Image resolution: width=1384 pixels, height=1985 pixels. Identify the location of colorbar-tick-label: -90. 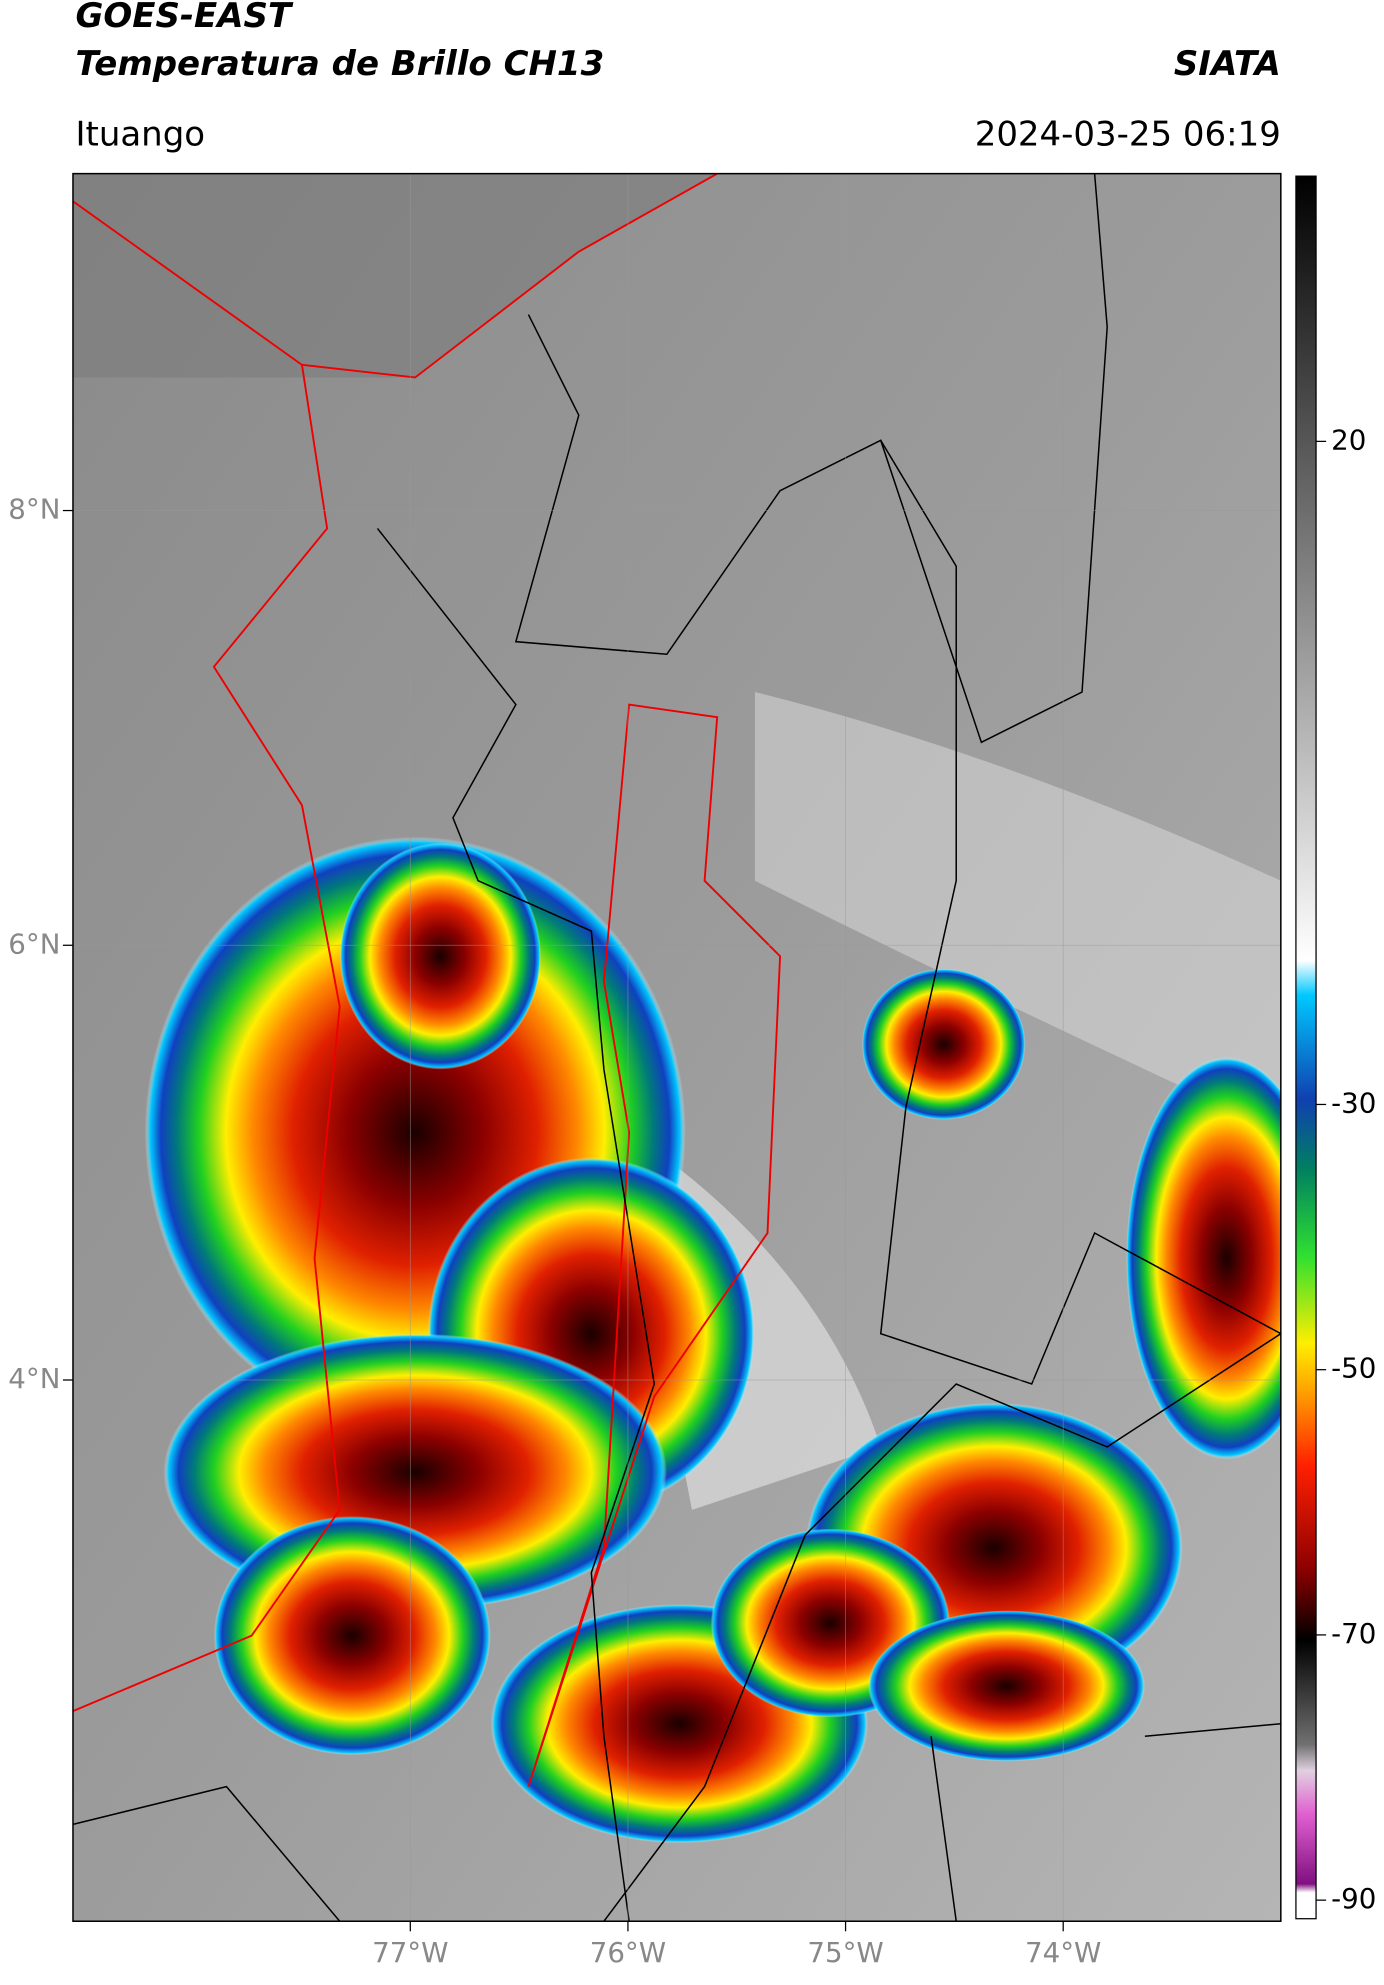
(1353, 1898).